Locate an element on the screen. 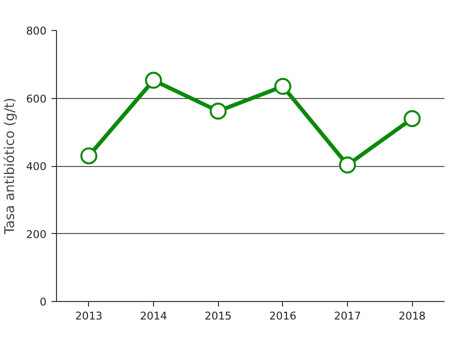 This screenshot has height=341, width=474. x-tick-label: 2014 is located at coordinates (154, 316).